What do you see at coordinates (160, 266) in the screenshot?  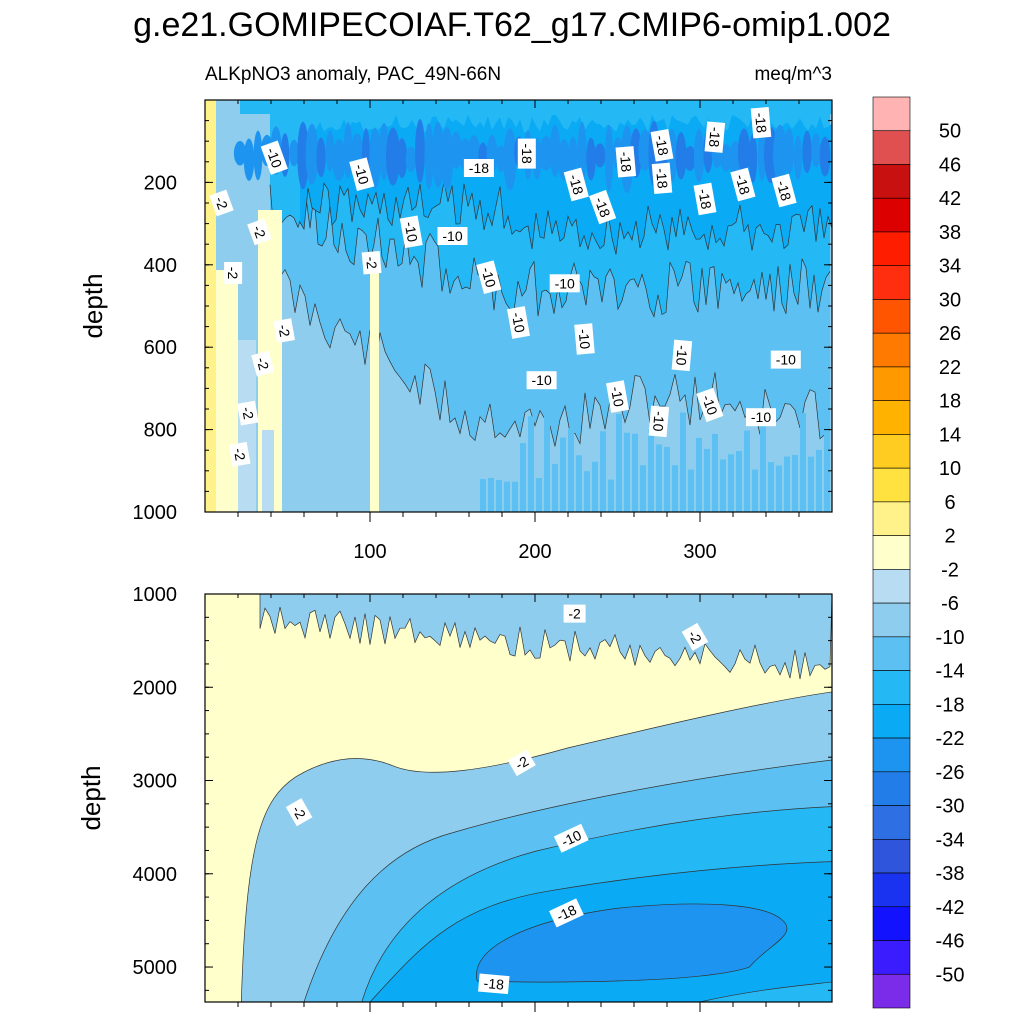 I see `y-tick-label: 400` at bounding box center [160, 266].